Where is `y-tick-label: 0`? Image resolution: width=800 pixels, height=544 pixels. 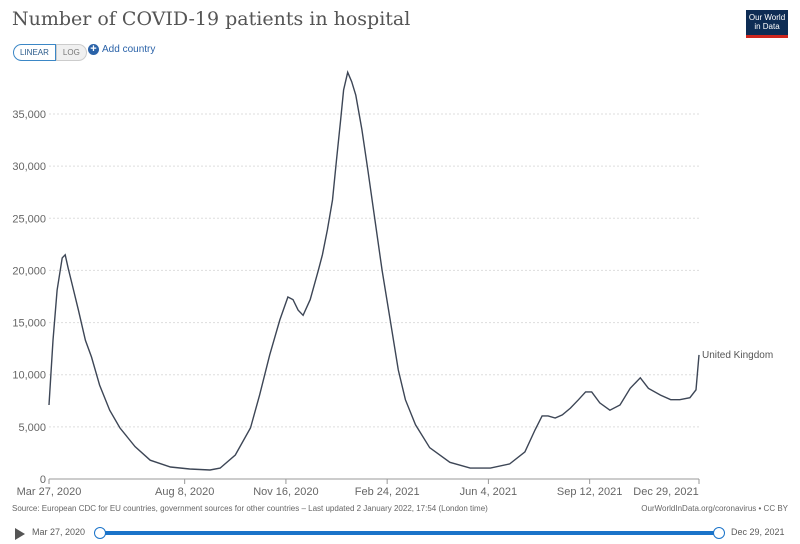
y-tick-label: 0 is located at coordinates (43, 480).